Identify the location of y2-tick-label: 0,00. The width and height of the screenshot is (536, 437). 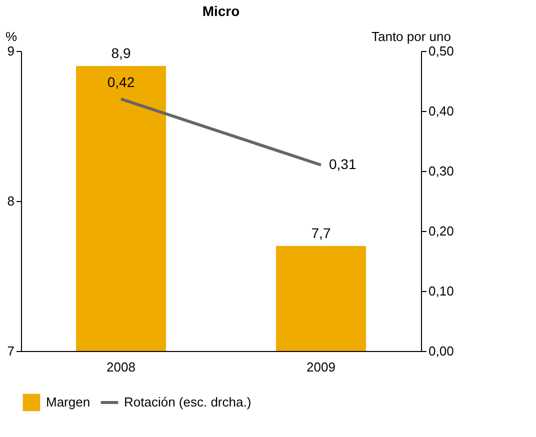
(441, 351).